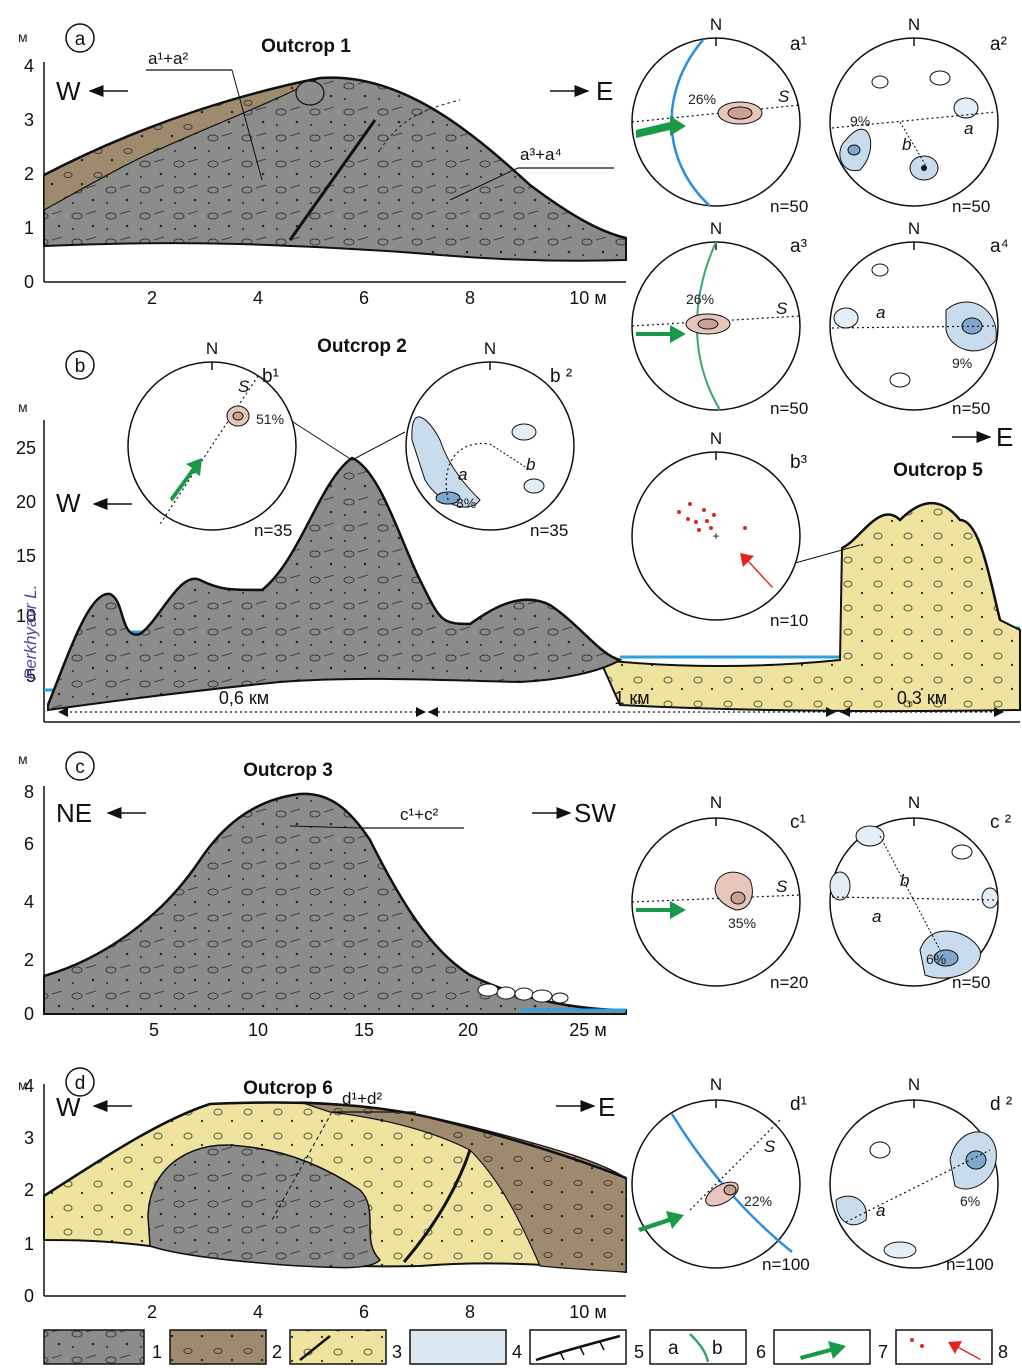 The width and height of the screenshot is (1022, 1368). I want to click on dir-label: W, so click(68, 91).